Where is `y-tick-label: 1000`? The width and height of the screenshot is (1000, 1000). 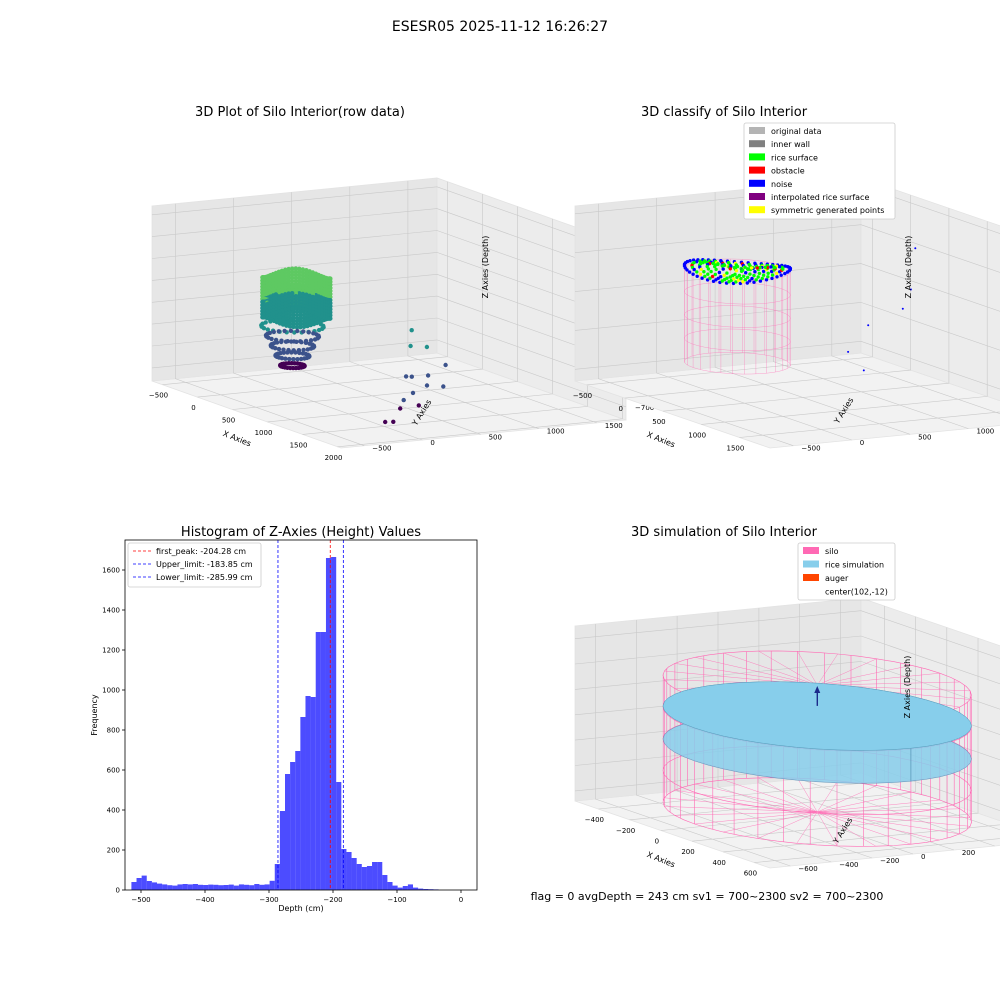
y-tick-label: 1000 is located at coordinates (556, 432).